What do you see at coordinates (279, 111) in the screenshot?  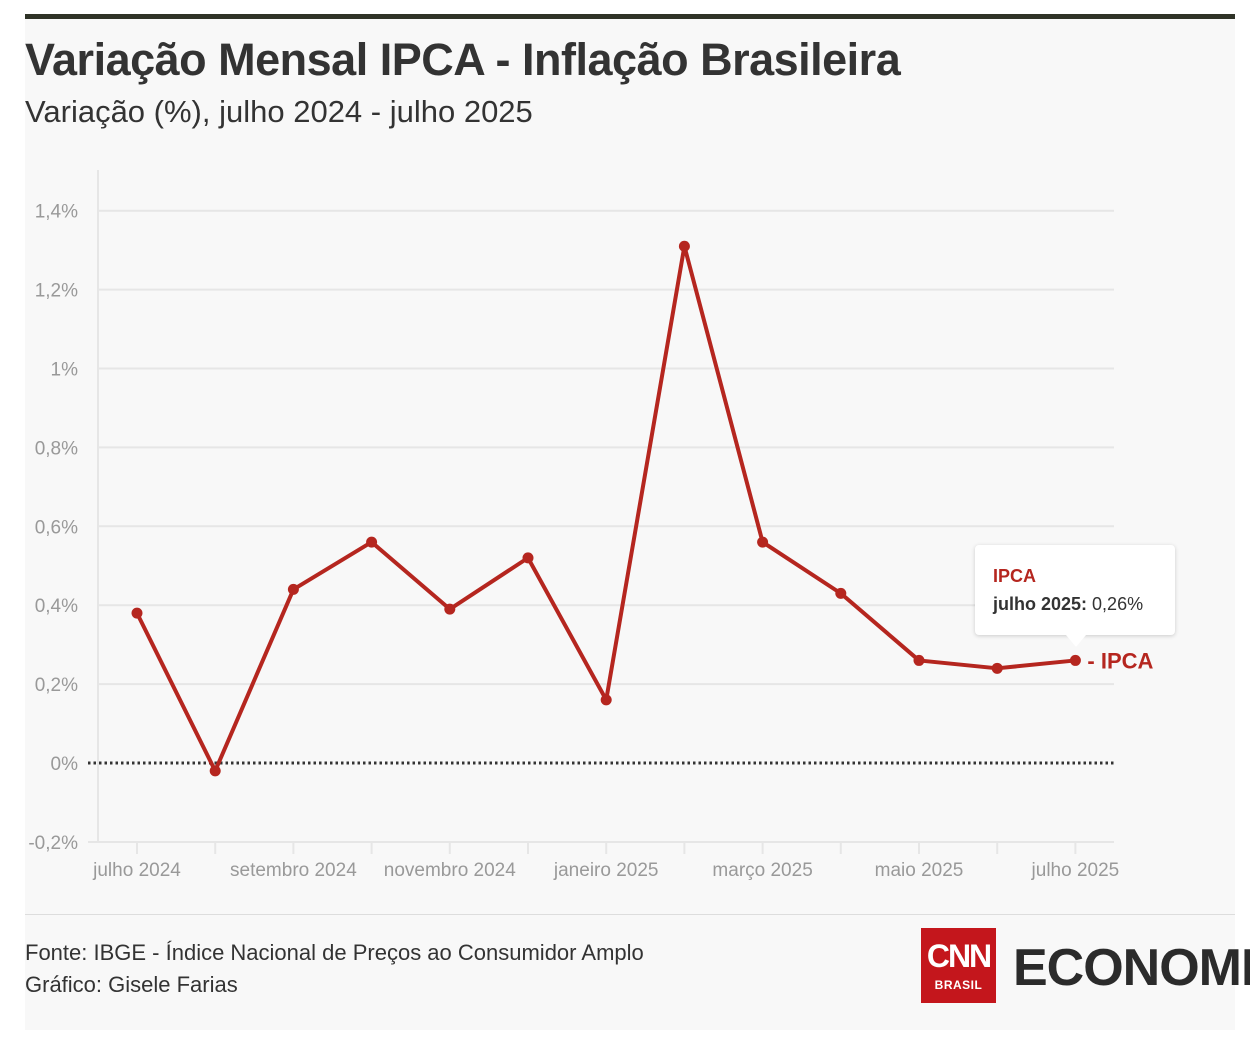 I see `chart-subtitle: Variação (%), julho 2024 - julho 2025` at bounding box center [279, 111].